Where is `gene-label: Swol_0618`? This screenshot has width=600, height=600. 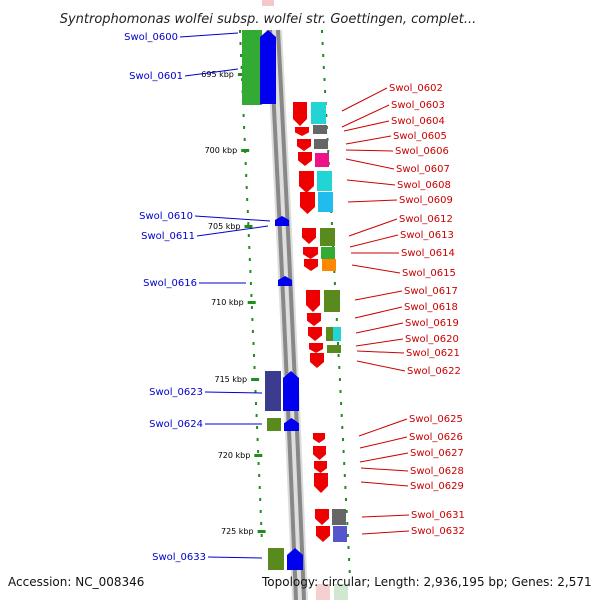
gene-label: Swol_0618 is located at coordinates (431, 307).